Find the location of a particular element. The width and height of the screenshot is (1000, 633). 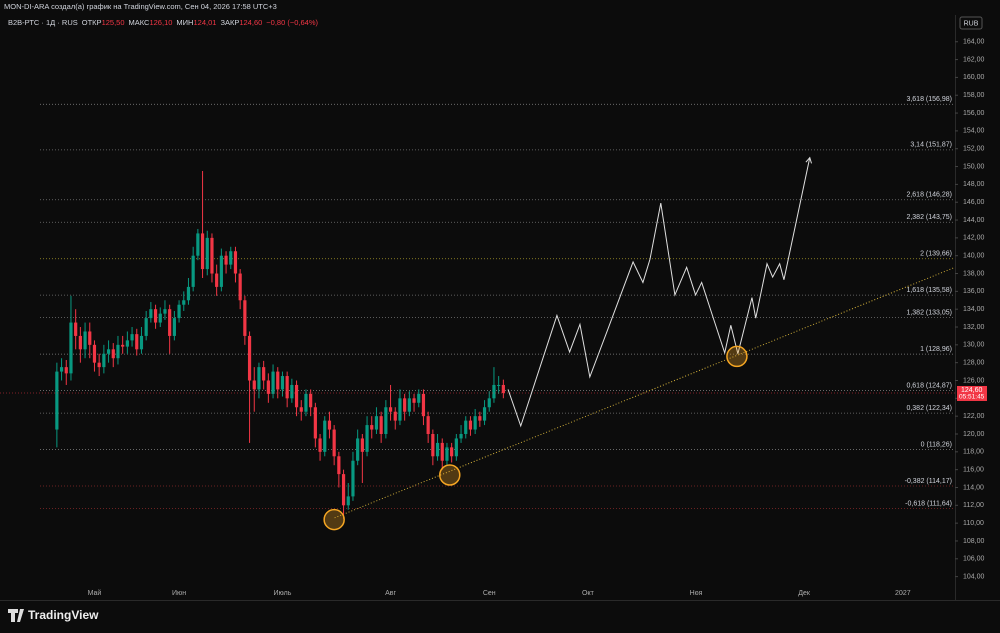

projection is located at coordinates (659, 292).